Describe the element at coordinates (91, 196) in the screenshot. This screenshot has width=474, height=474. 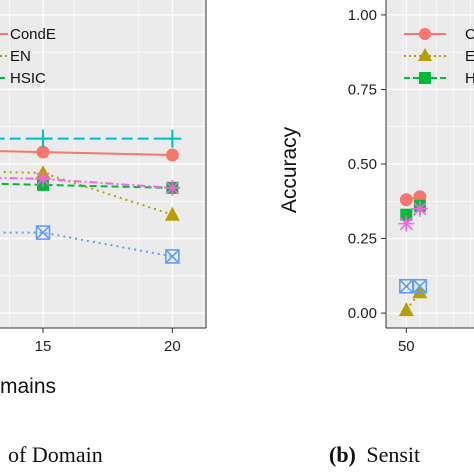
I see `panel-a-series` at that location.